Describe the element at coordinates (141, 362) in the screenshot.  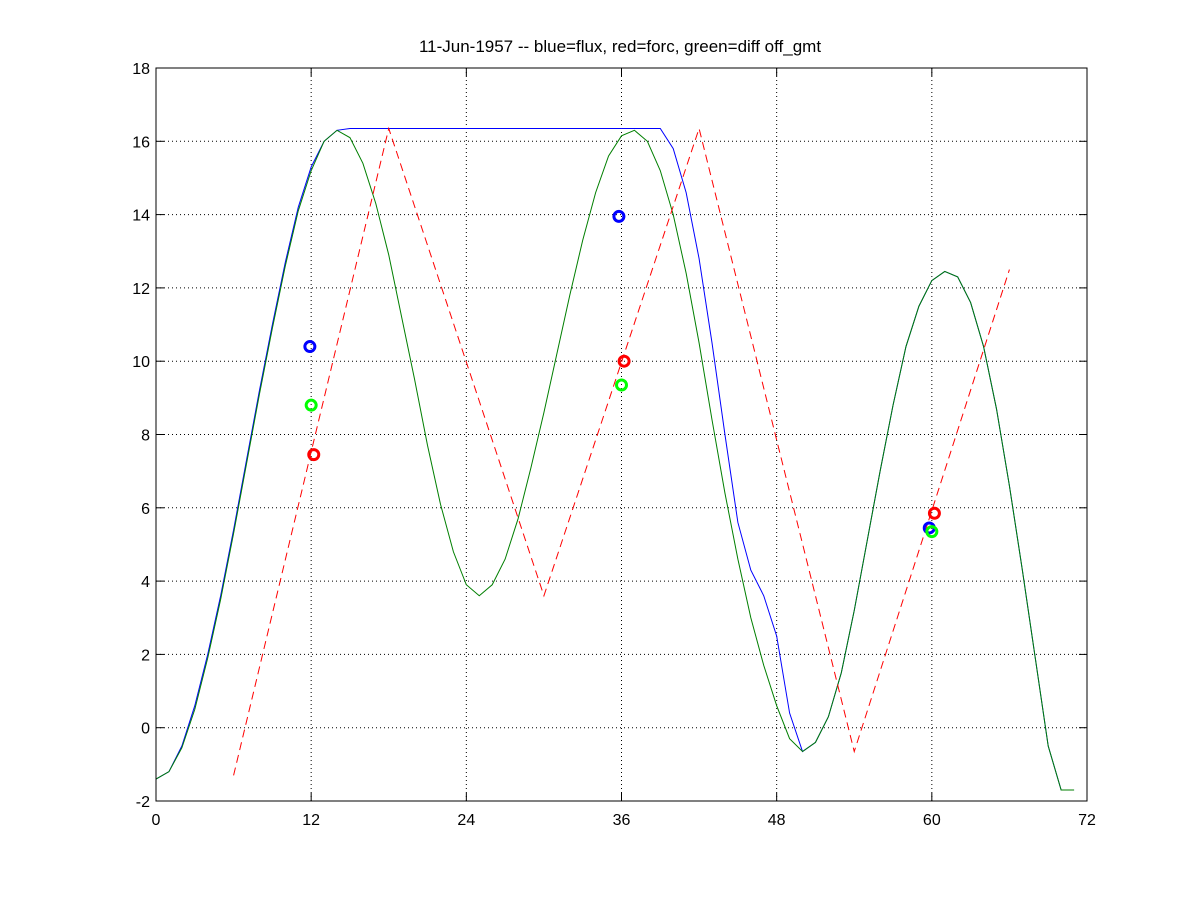
I see `y-tick-label: 10` at that location.